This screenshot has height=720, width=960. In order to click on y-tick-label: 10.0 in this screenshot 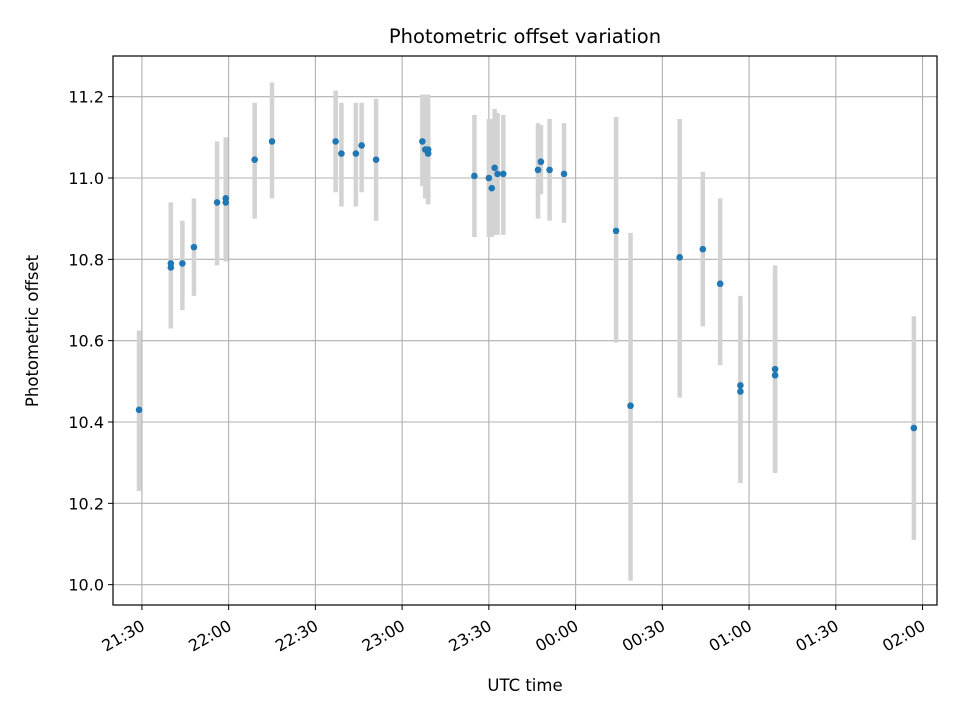, I will do `click(86, 585)`.